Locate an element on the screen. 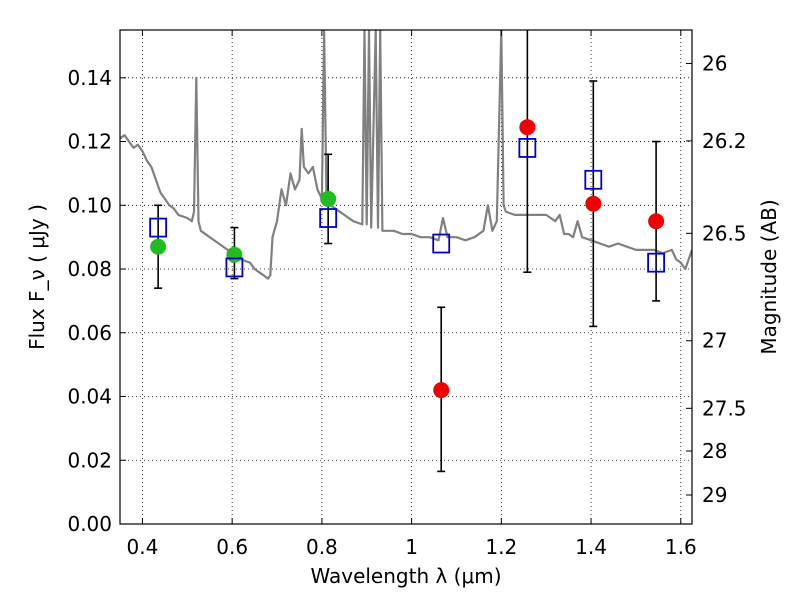 Image resolution: width=800 pixels, height=600 pixels. x-tick-label: 1.2 is located at coordinates (501, 547).